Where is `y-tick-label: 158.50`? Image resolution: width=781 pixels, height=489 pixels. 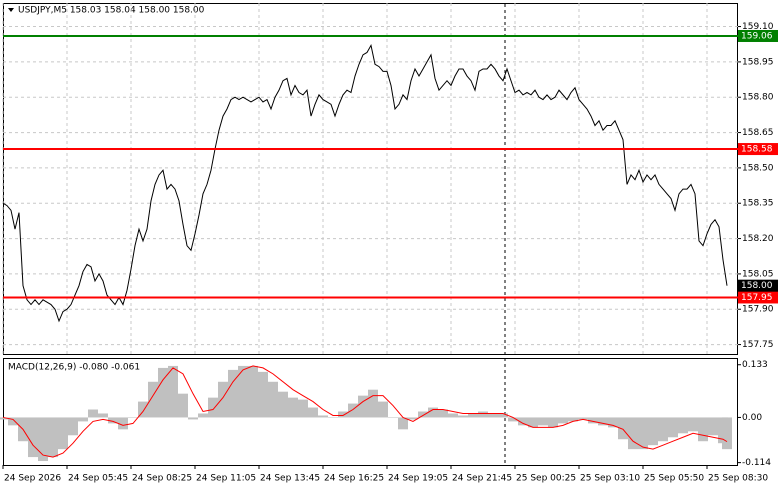 y-tick-label: 158.50 is located at coordinates (758, 168).